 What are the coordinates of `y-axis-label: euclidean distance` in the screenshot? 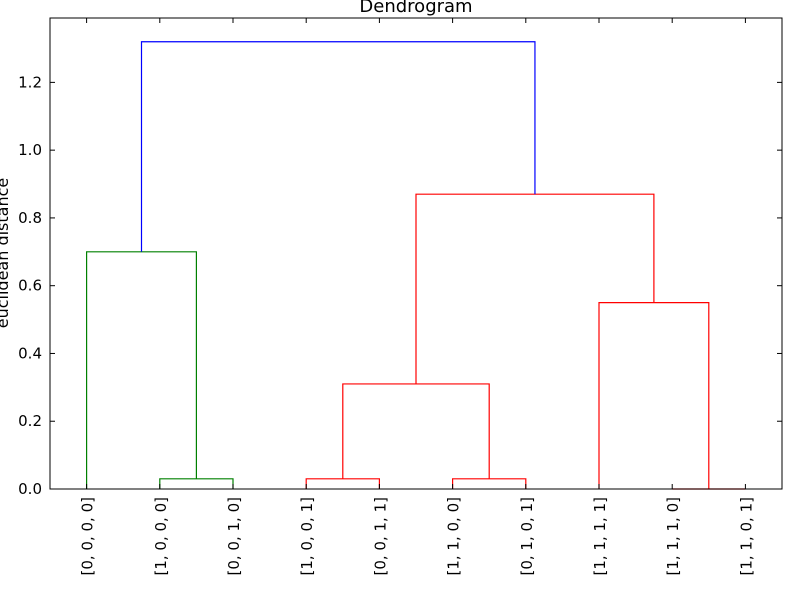 It's located at (6, 253).